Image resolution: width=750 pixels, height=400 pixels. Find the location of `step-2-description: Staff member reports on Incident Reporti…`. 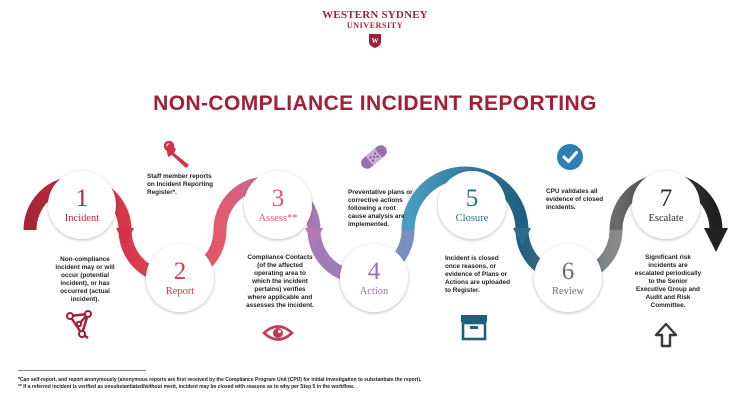

step-2-description: Staff member reports on Incident Reporti… is located at coordinates (180, 184).